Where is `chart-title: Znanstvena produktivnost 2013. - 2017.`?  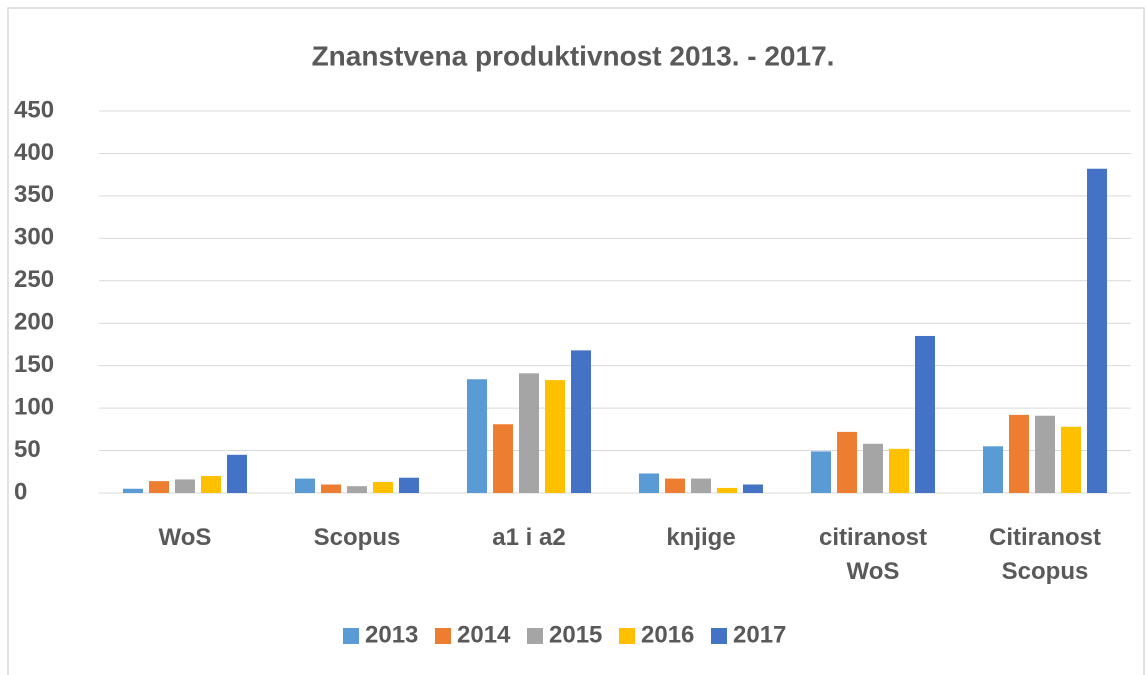 chart-title: Znanstvena produktivnost 2013. - 2017. is located at coordinates (573, 55).